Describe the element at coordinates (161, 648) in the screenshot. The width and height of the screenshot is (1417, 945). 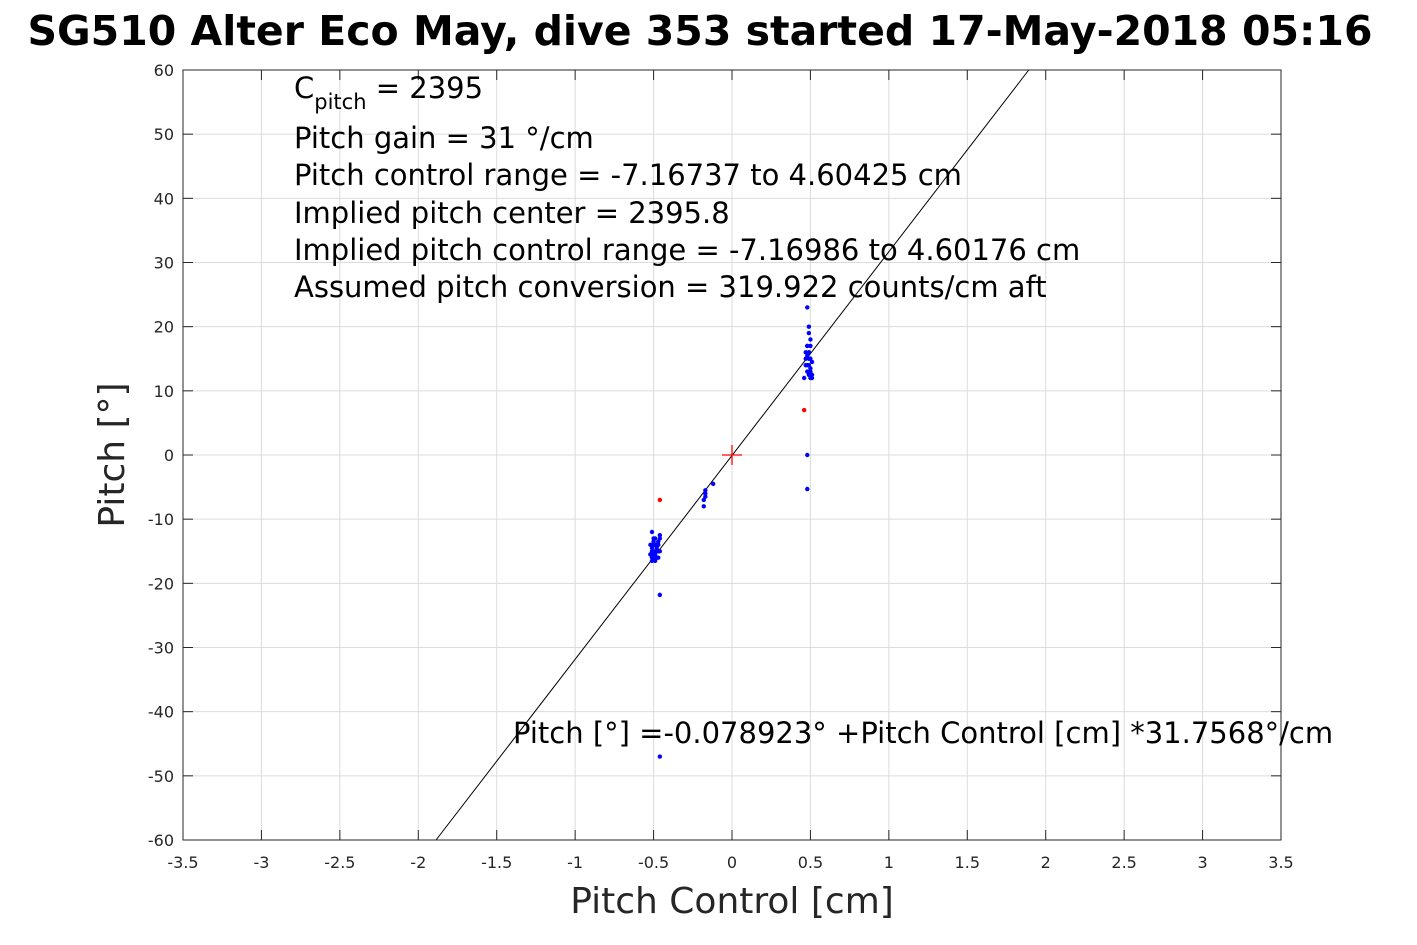
I see `y-tick-label: -30` at that location.